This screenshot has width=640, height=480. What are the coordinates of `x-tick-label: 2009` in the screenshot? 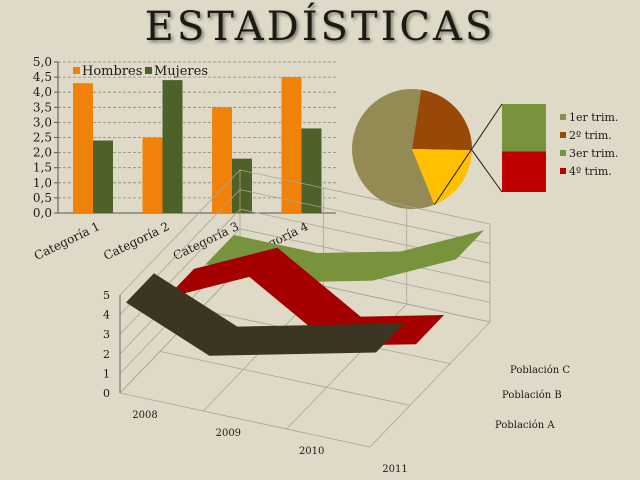 It's located at (228, 433).